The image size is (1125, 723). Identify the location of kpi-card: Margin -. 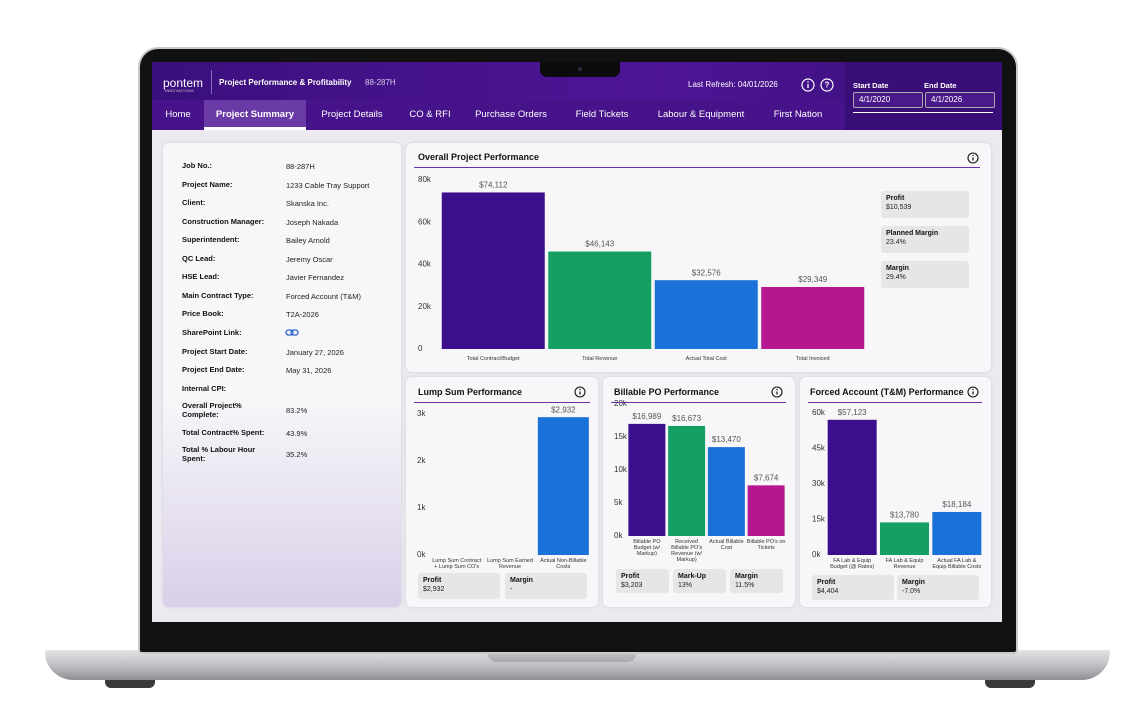
(546, 586).